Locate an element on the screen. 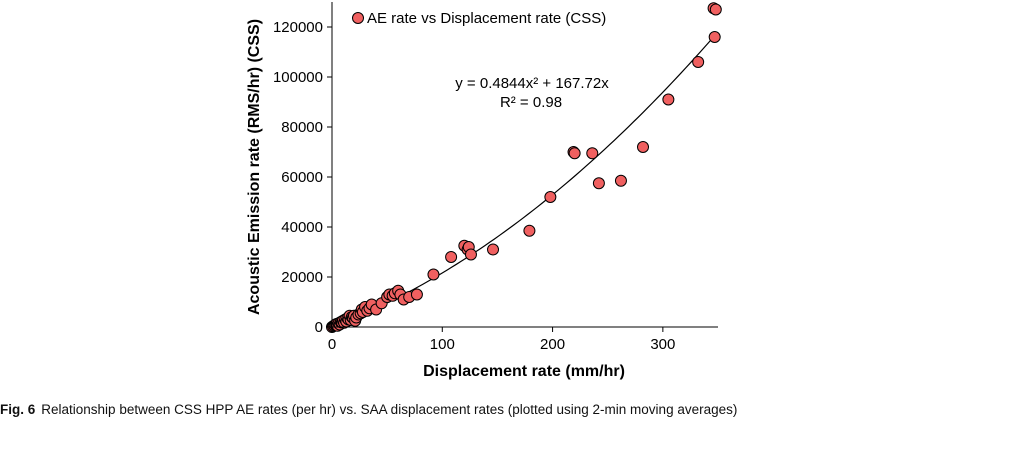  legend: AE rate vs Displacement rate (CSS) is located at coordinates (479, 18).